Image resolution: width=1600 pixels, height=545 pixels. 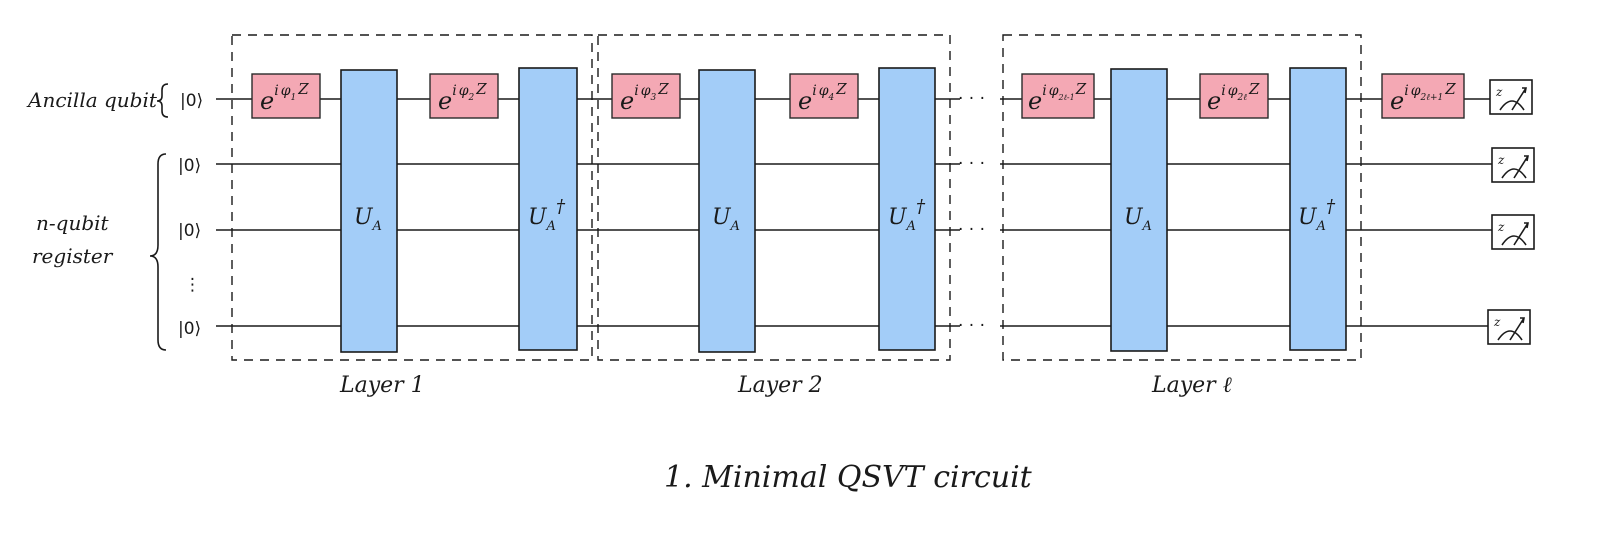 I want to click on phase-gate-2: ei φ2 Z, so click(x=464, y=96).